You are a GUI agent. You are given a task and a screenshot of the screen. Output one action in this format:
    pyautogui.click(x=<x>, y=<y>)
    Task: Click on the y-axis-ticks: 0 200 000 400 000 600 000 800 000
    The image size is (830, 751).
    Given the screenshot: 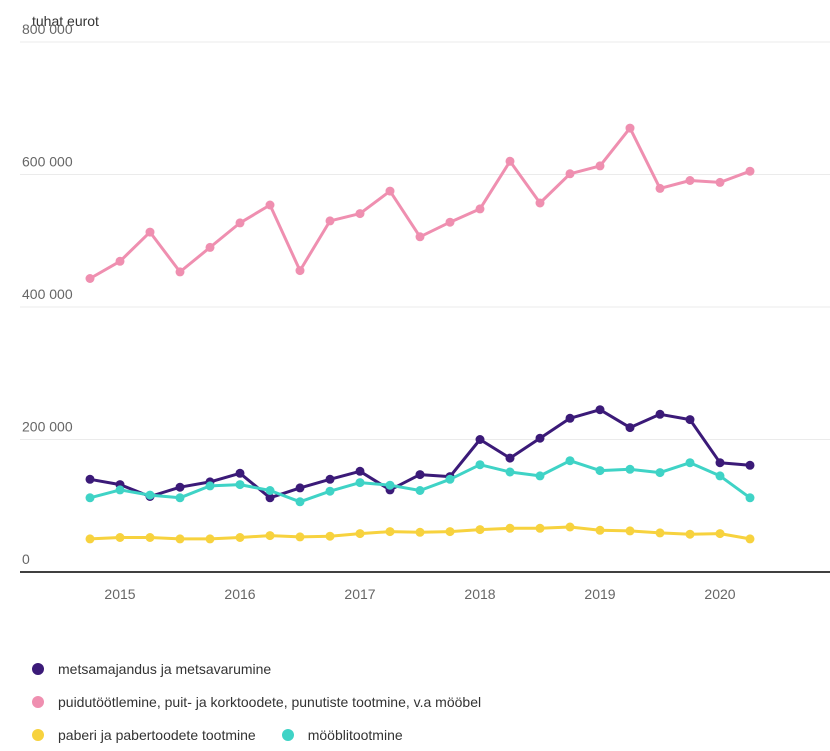 What is the action you would take?
    pyautogui.click(x=47, y=294)
    